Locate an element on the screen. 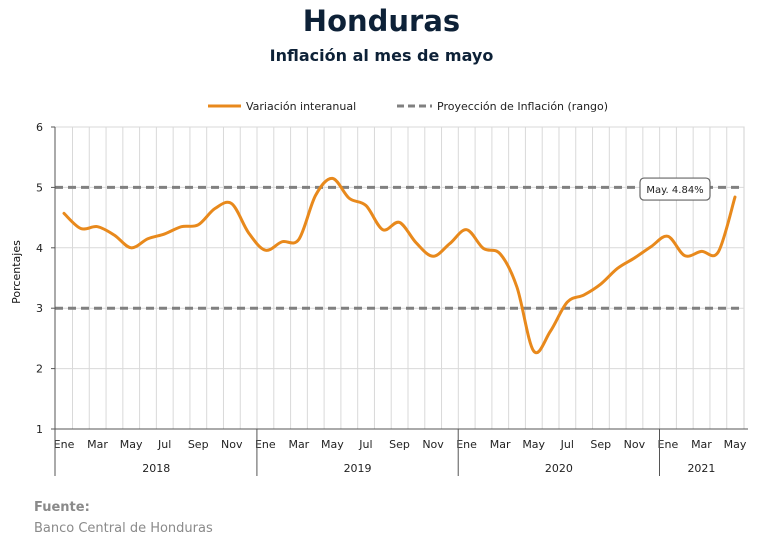 This screenshot has width=763, height=538. y-tick-label: 6 is located at coordinates (39, 127).